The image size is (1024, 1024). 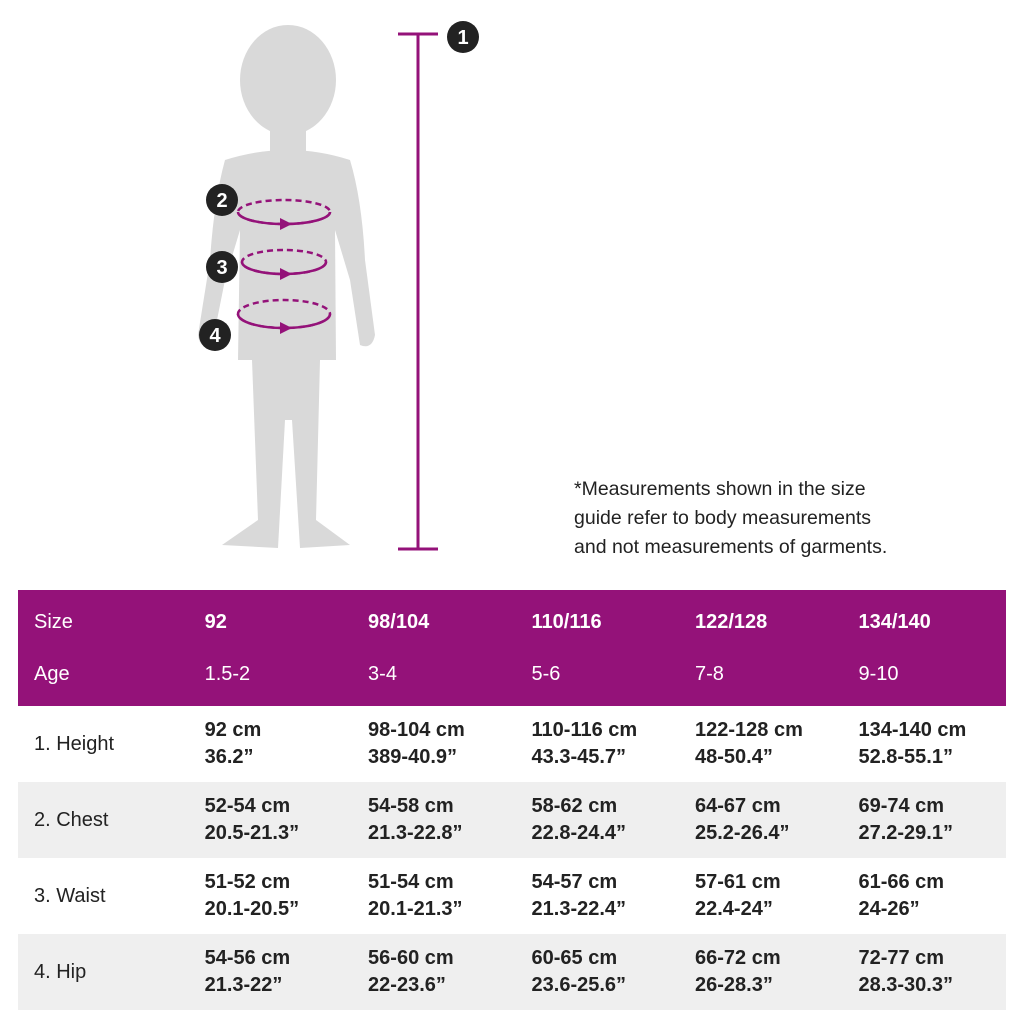 I want to click on measurement-cell: 57-61 cm 22.4-24”, so click(x=760, y=896).